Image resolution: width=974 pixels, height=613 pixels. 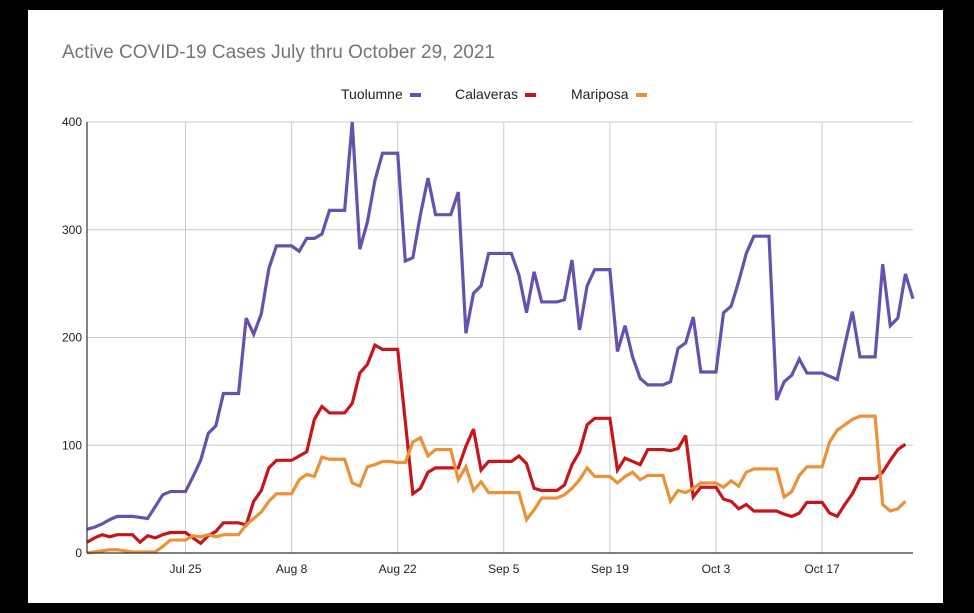 I want to click on y-tick-label: 300, so click(x=72, y=230).